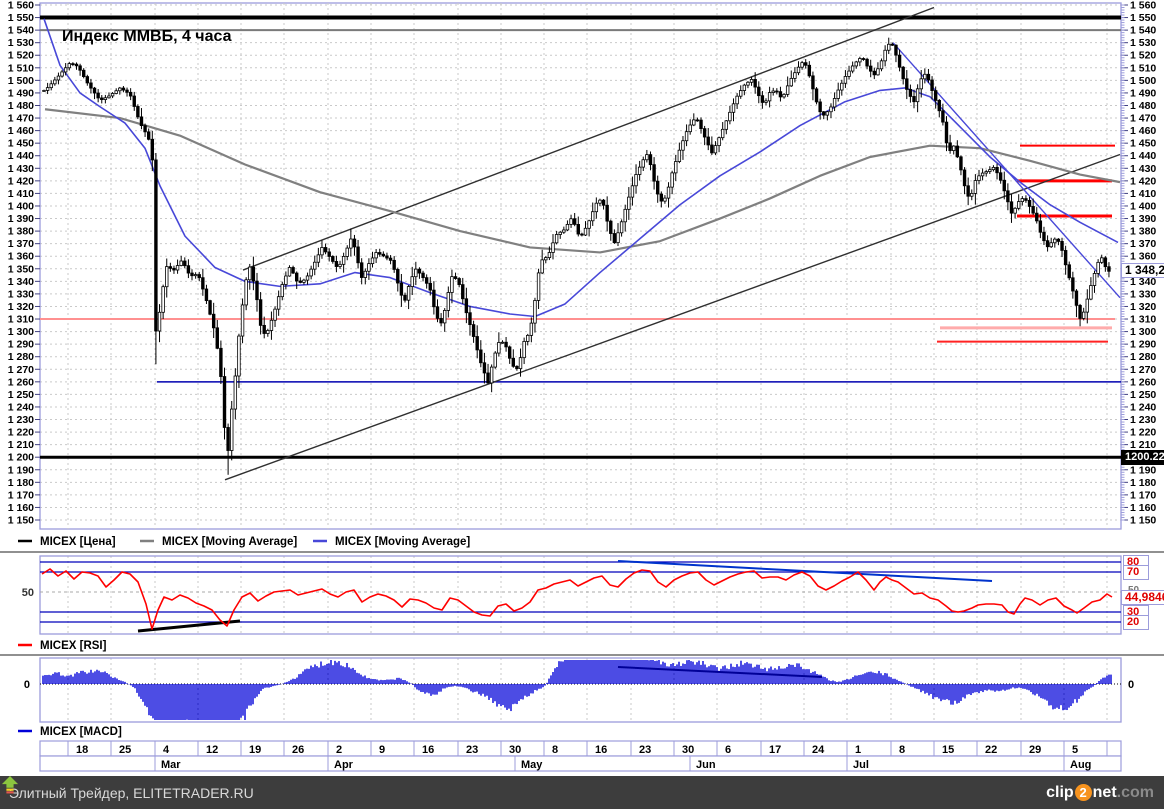 The height and width of the screenshot is (809, 1164). What do you see at coordinates (21, 131) in the screenshot?
I see `svg-text: 1 460` at bounding box center [21, 131].